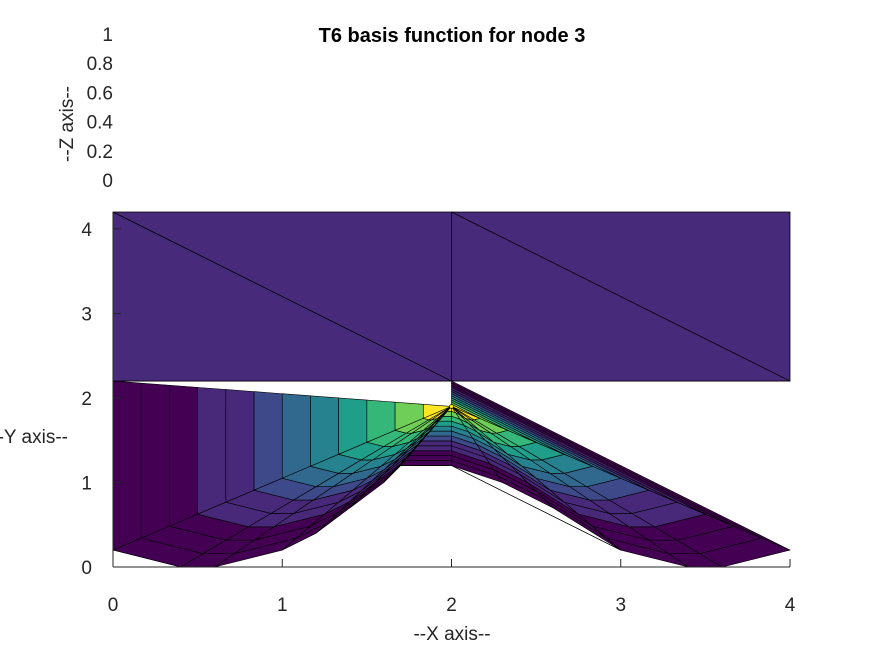 This screenshot has height=655, width=873. What do you see at coordinates (510, 508) in the screenshot?
I see `hump-edge` at bounding box center [510, 508].